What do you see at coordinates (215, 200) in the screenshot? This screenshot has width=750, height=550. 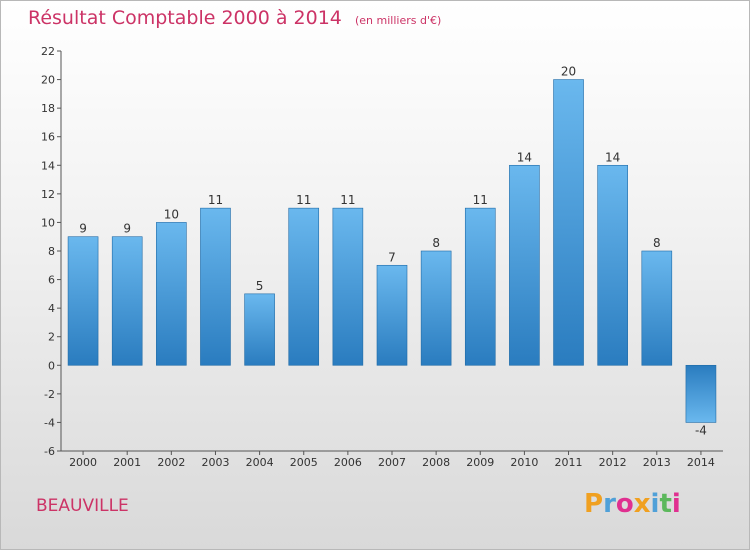 I see `data-label-2003: 11` at bounding box center [215, 200].